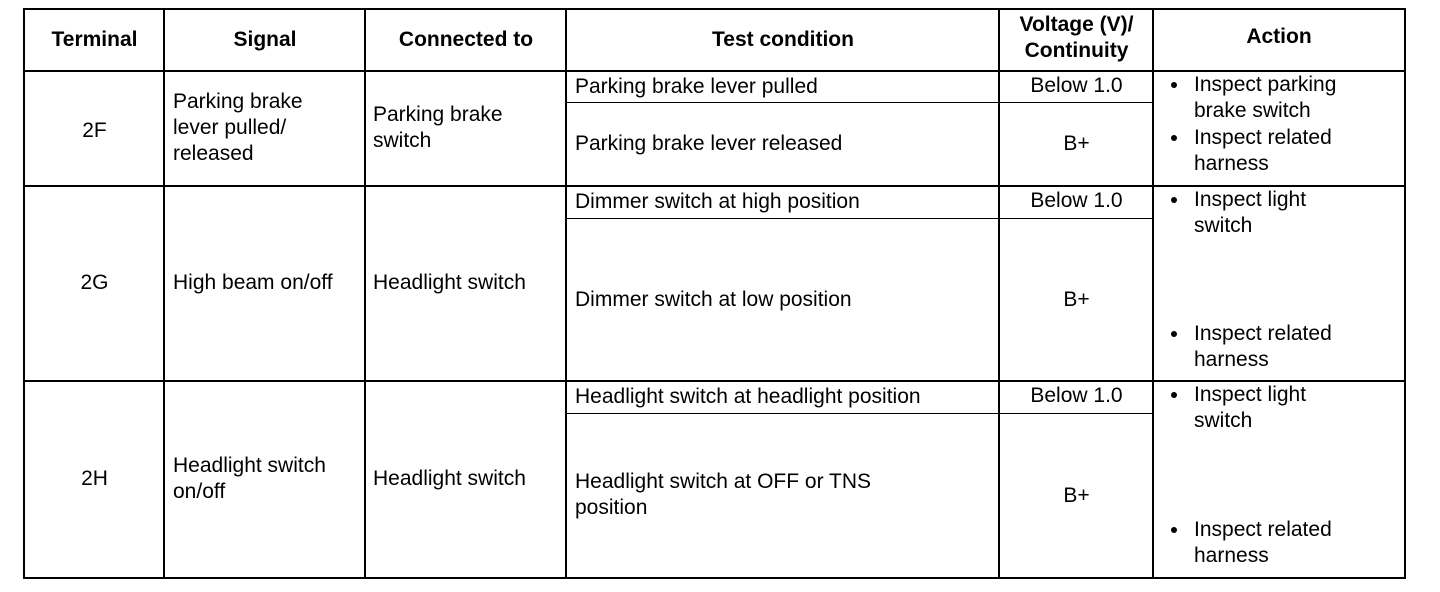  I want to click on action-item: Inspect parking brake switch, so click(1251, 98).